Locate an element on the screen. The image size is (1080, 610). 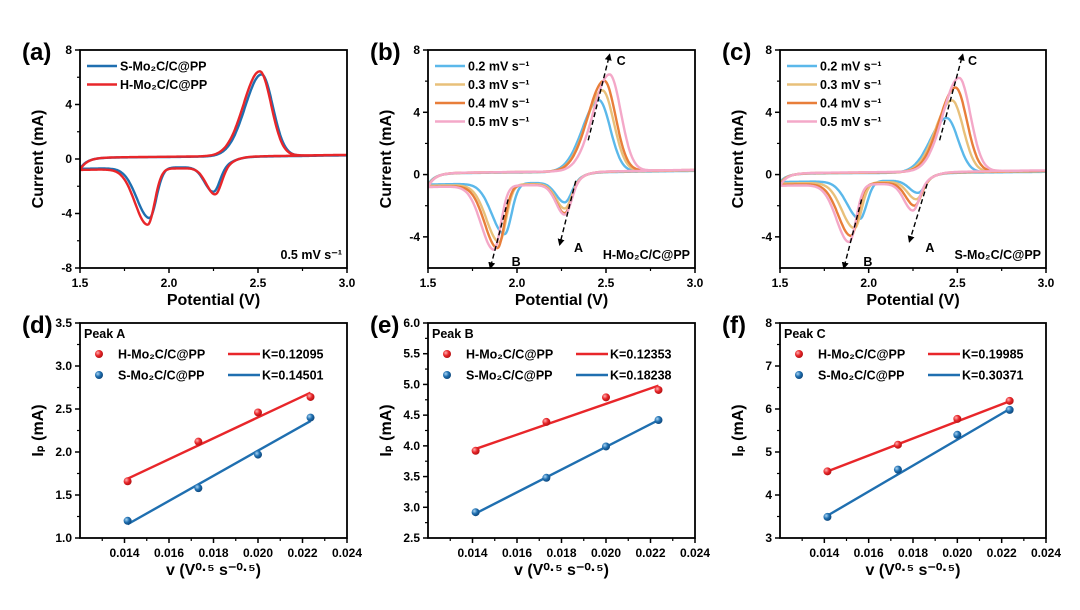
y-tick-label: 3 is located at coordinates (768, 538).